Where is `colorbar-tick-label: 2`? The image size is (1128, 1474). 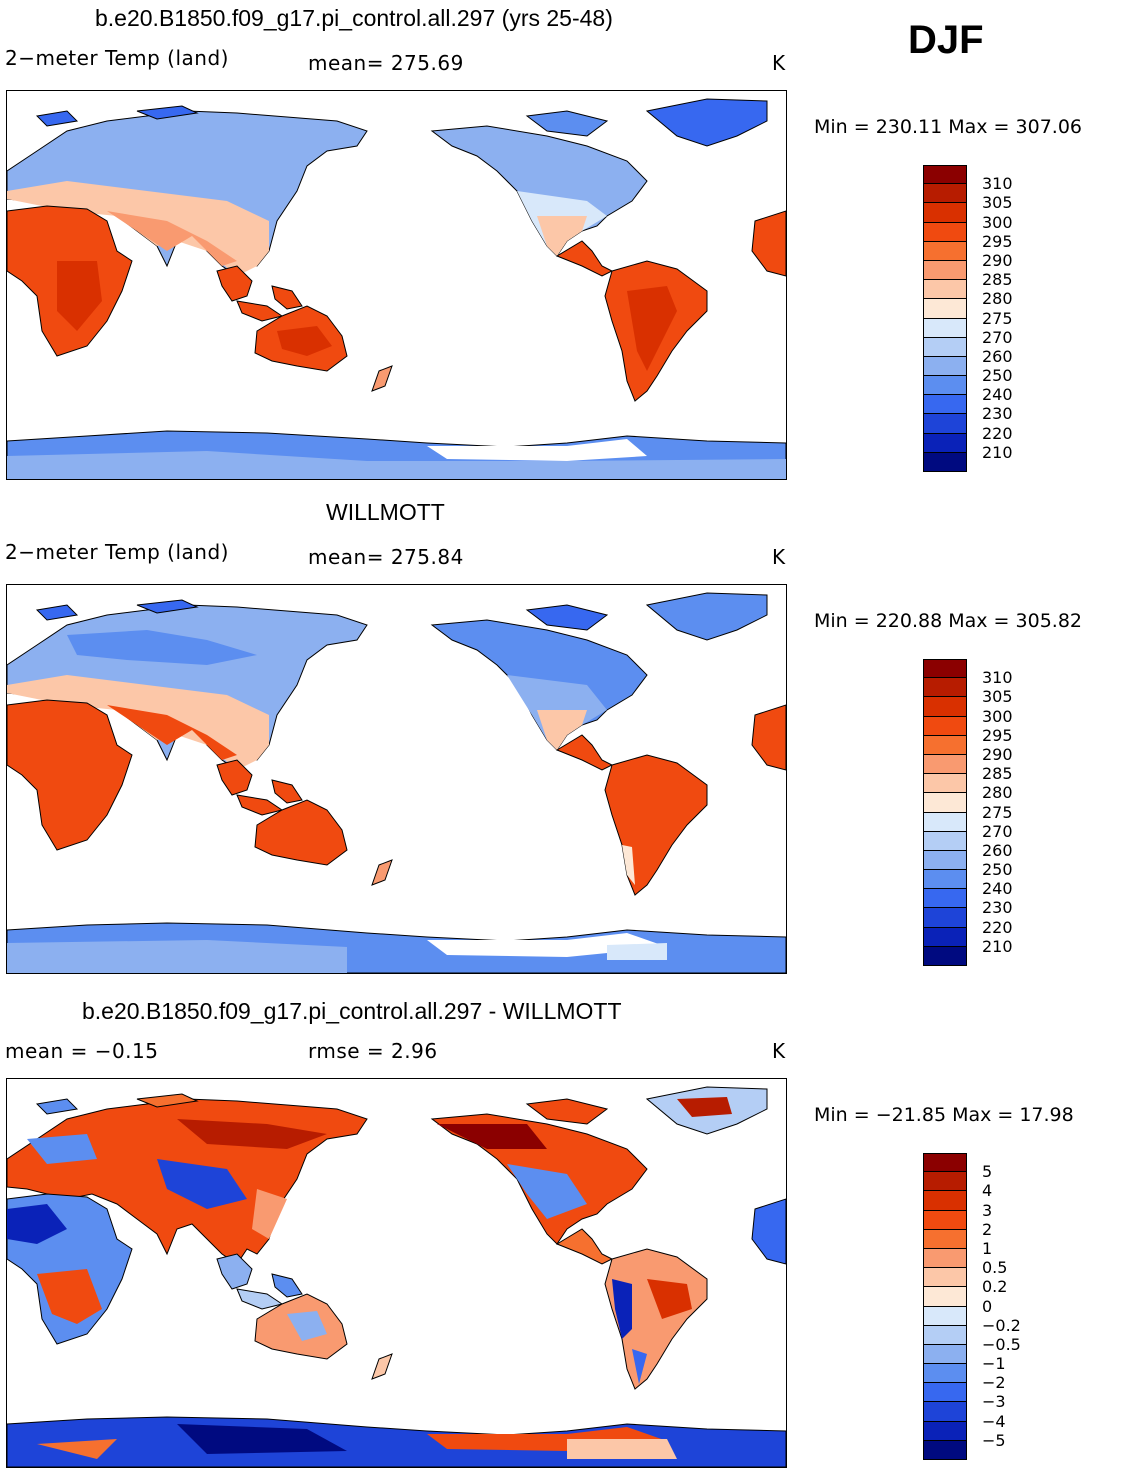
colorbar-tick-label: 2 is located at coordinates (987, 1229).